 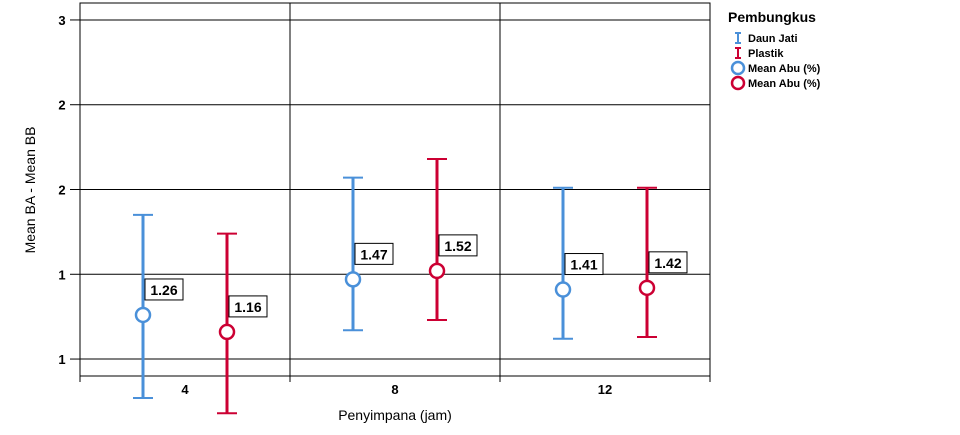 What do you see at coordinates (185, 389) in the screenshot?
I see `x-tick-label: 4` at bounding box center [185, 389].